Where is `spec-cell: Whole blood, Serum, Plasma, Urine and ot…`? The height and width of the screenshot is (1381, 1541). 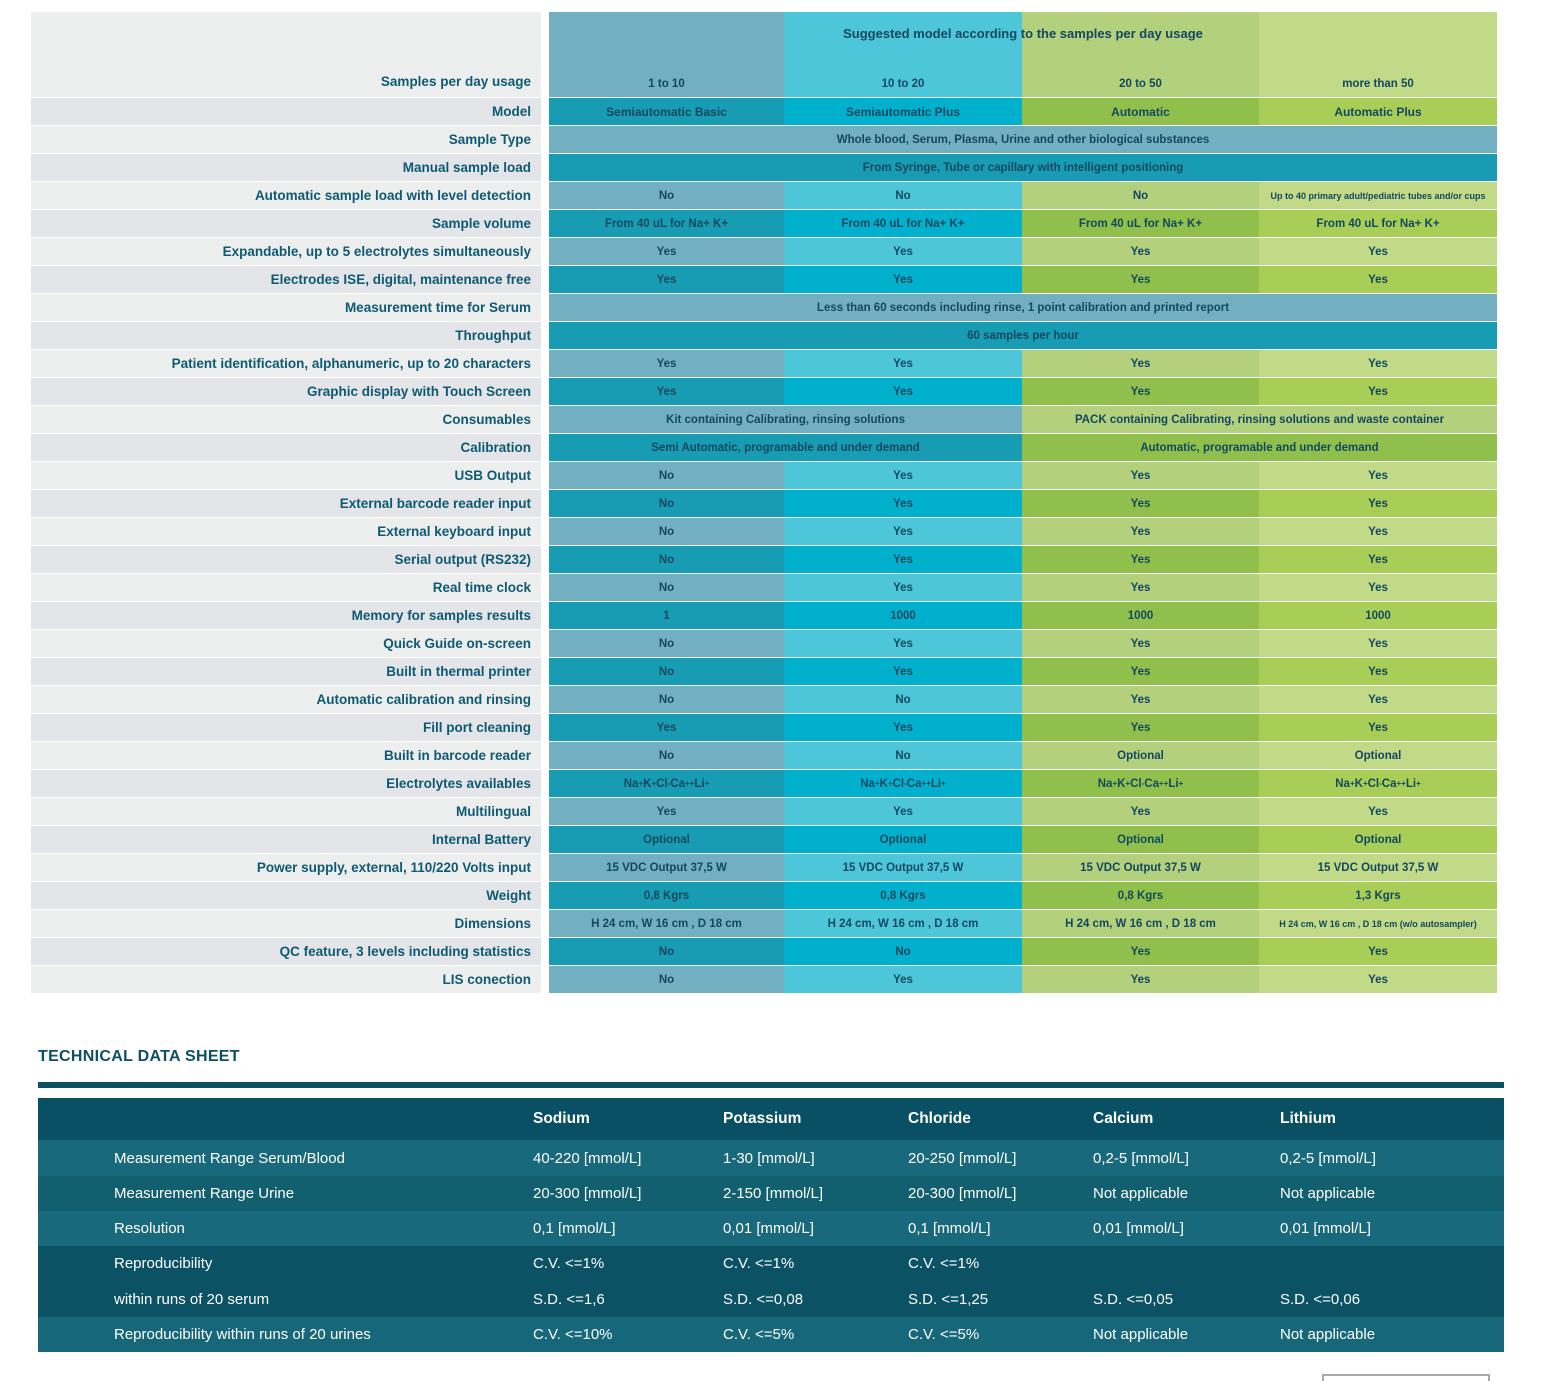 spec-cell: Whole blood, Serum, Plasma, Urine and ot… is located at coordinates (1023, 139).